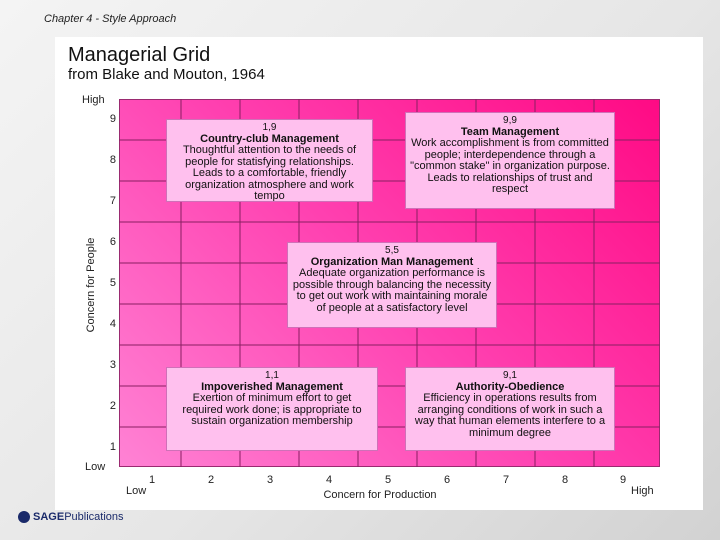 This screenshot has height=540, width=720. Describe the element at coordinates (24, 517) in the screenshot. I see `sage-logo-icon` at that location.